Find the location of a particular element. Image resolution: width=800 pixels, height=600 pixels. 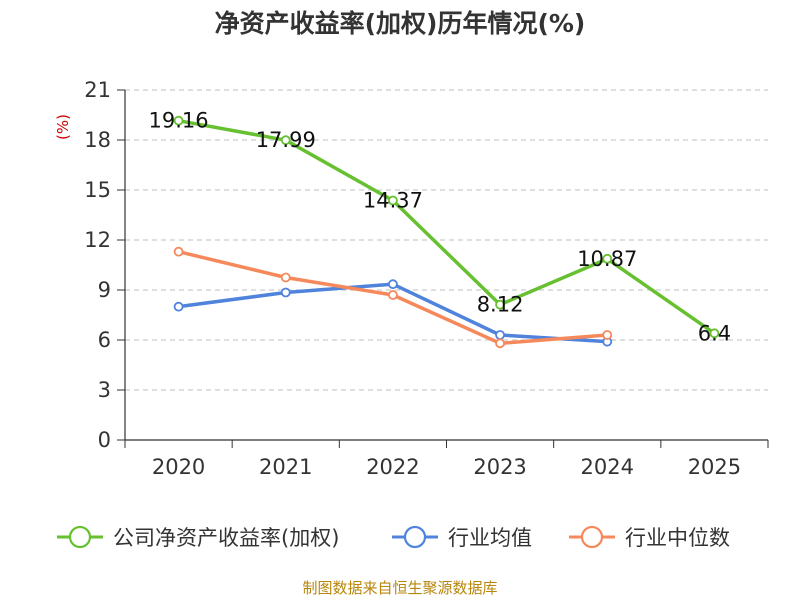

legend-label: 公司净资产收益率(加权) is located at coordinates (226, 538).